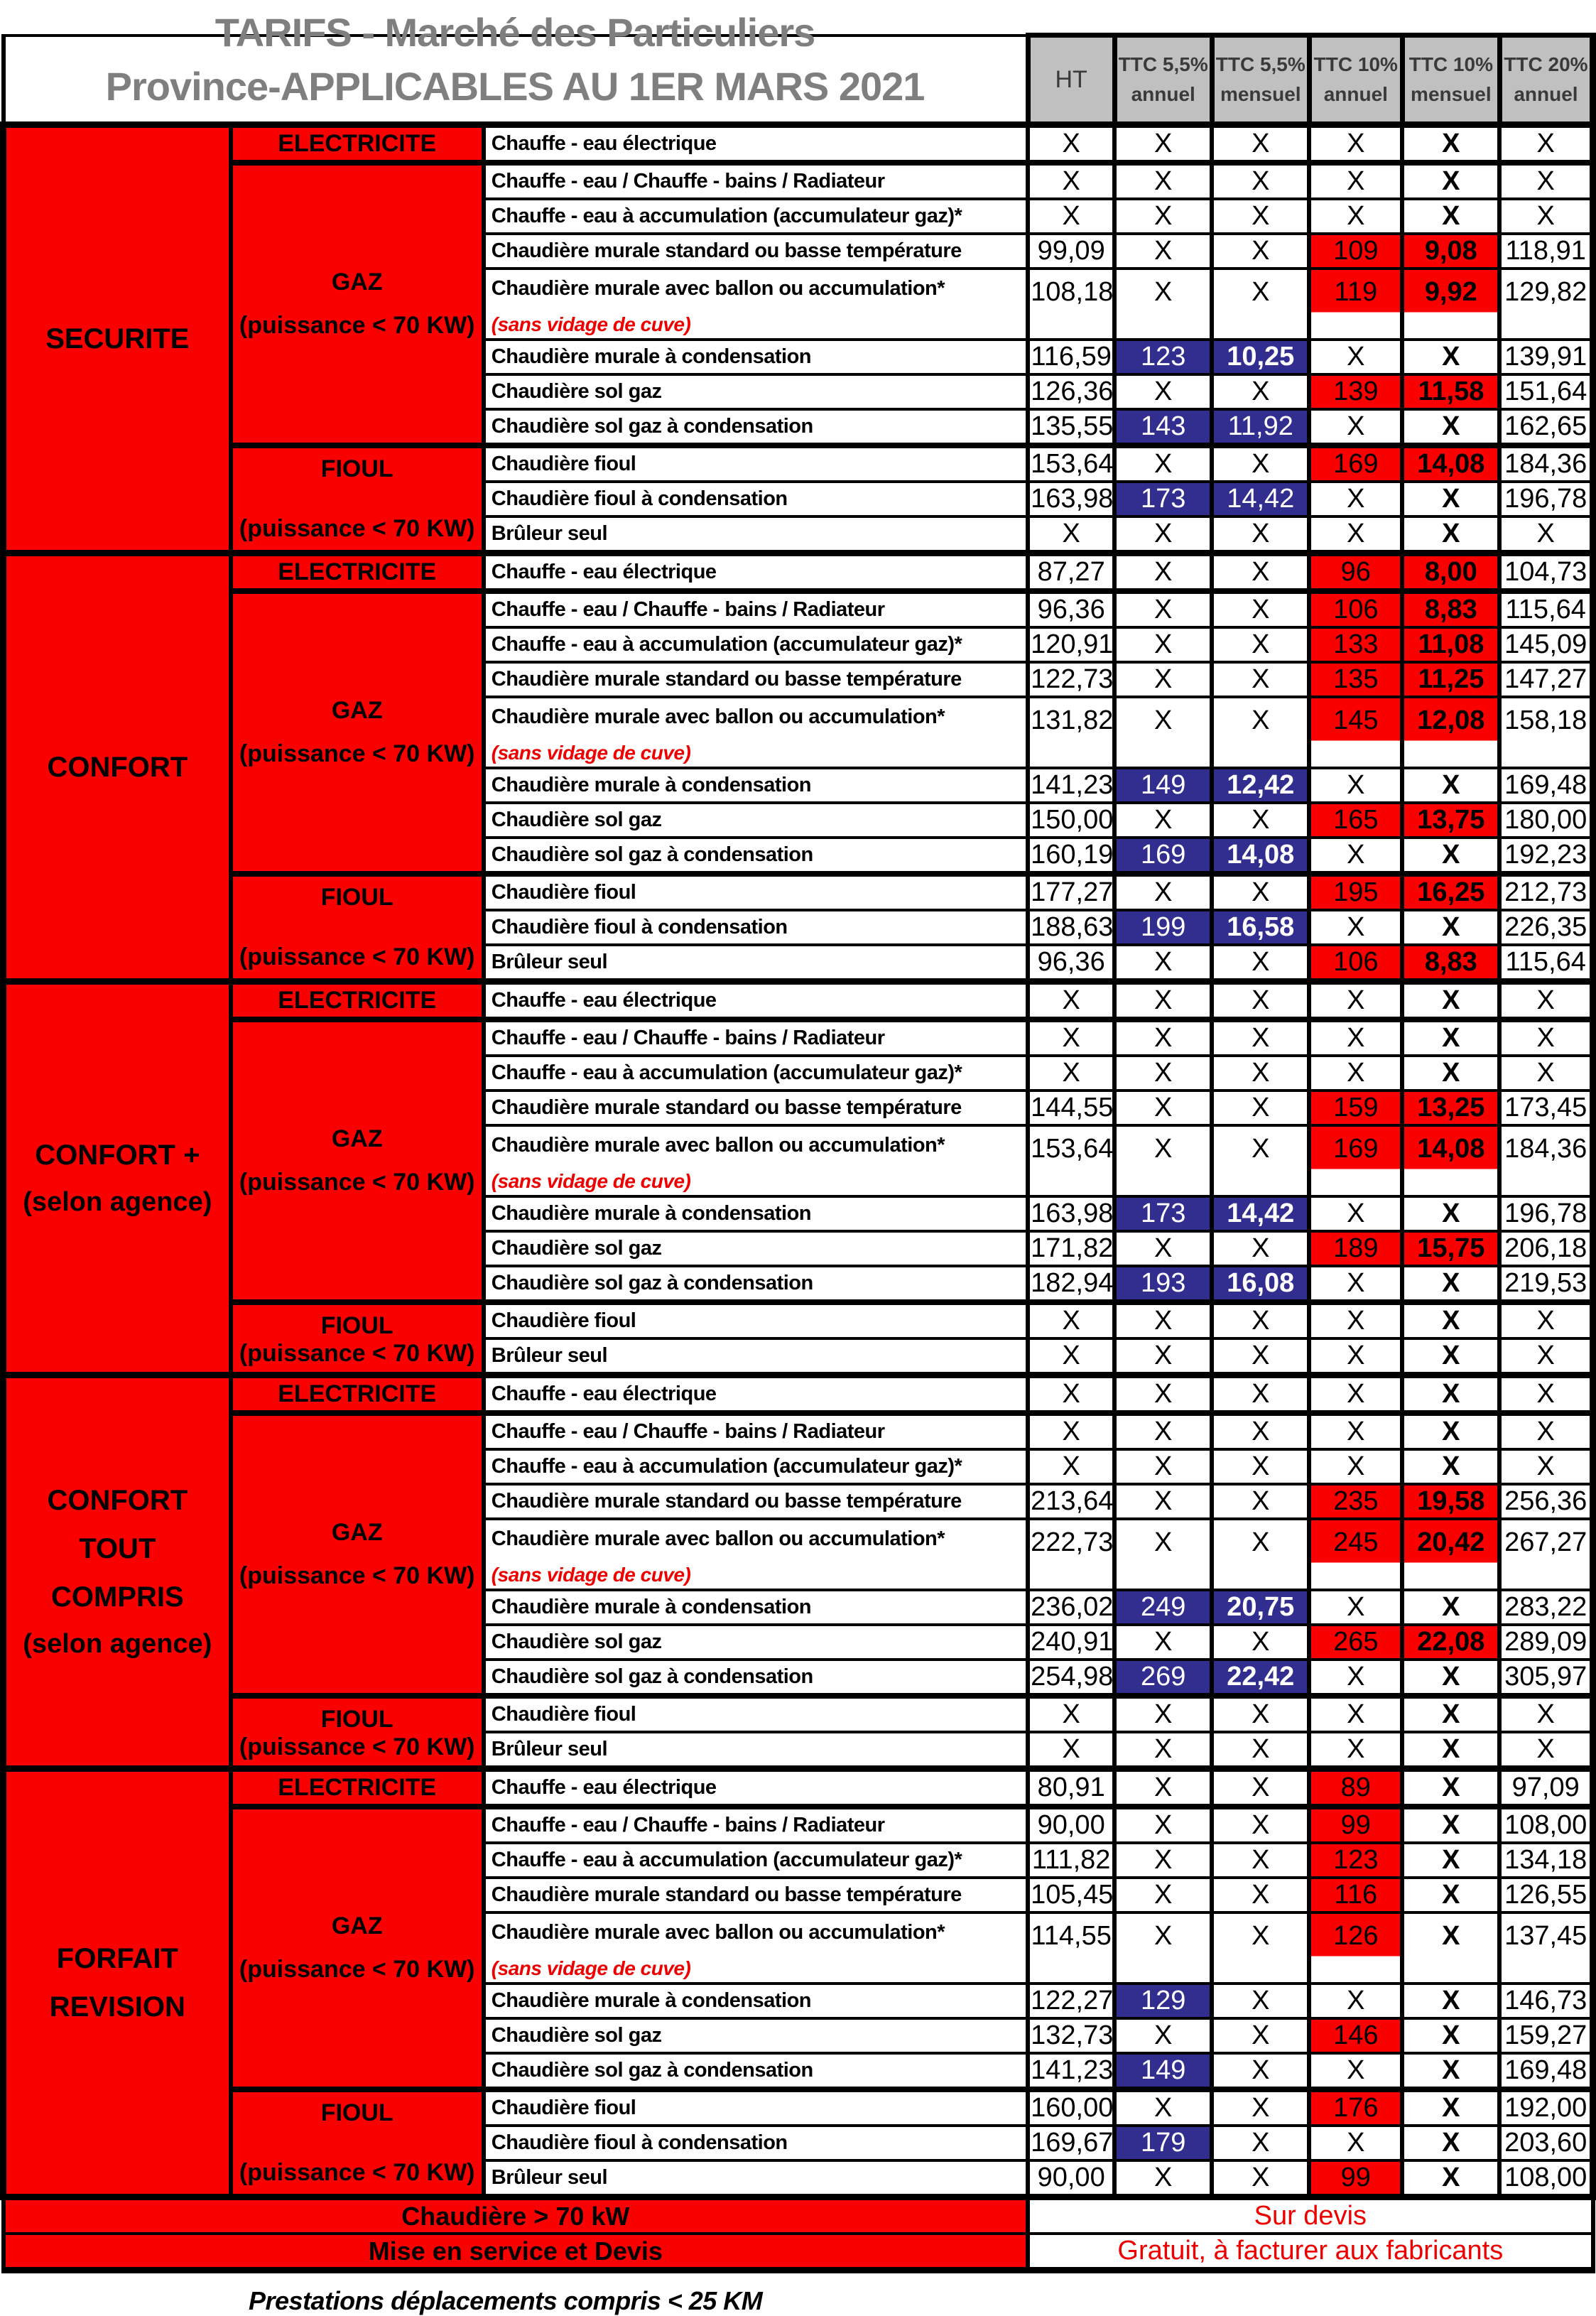  Describe the element at coordinates (1546, 820) in the screenshot. I see `price-cell: 180,00` at that location.